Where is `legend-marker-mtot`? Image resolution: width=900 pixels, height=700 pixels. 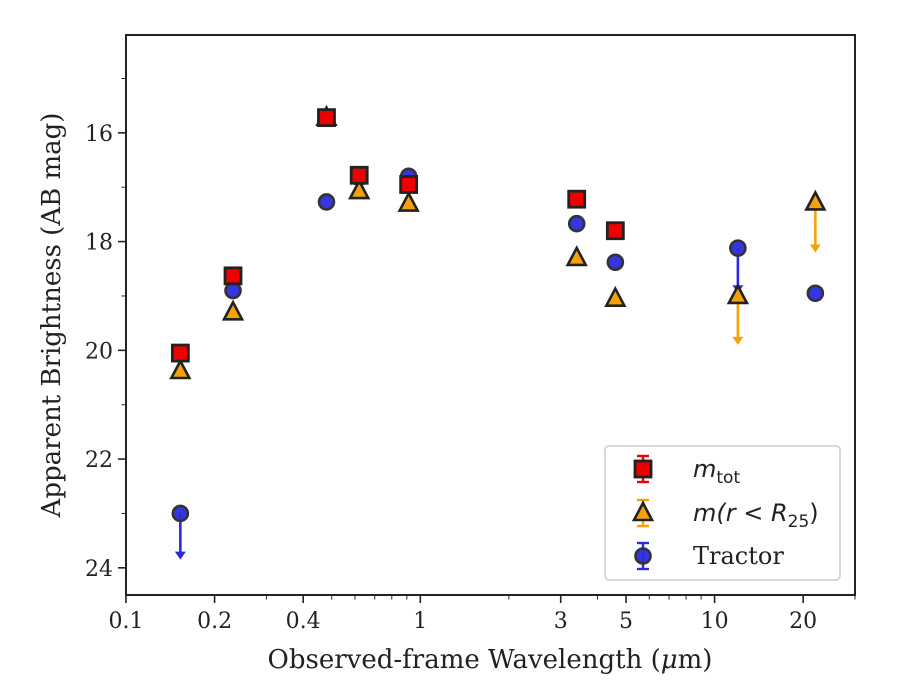
legend-marker-mtot is located at coordinates (643, 469).